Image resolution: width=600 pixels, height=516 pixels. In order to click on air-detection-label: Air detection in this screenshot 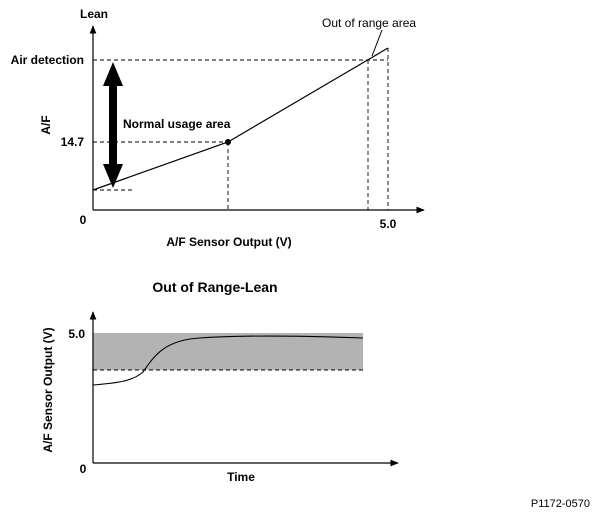, I will do `click(47, 60)`.